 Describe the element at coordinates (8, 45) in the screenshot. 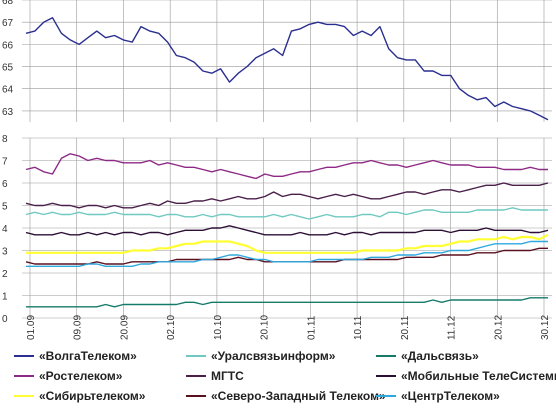

I see `y-tick-label: 66` at that location.